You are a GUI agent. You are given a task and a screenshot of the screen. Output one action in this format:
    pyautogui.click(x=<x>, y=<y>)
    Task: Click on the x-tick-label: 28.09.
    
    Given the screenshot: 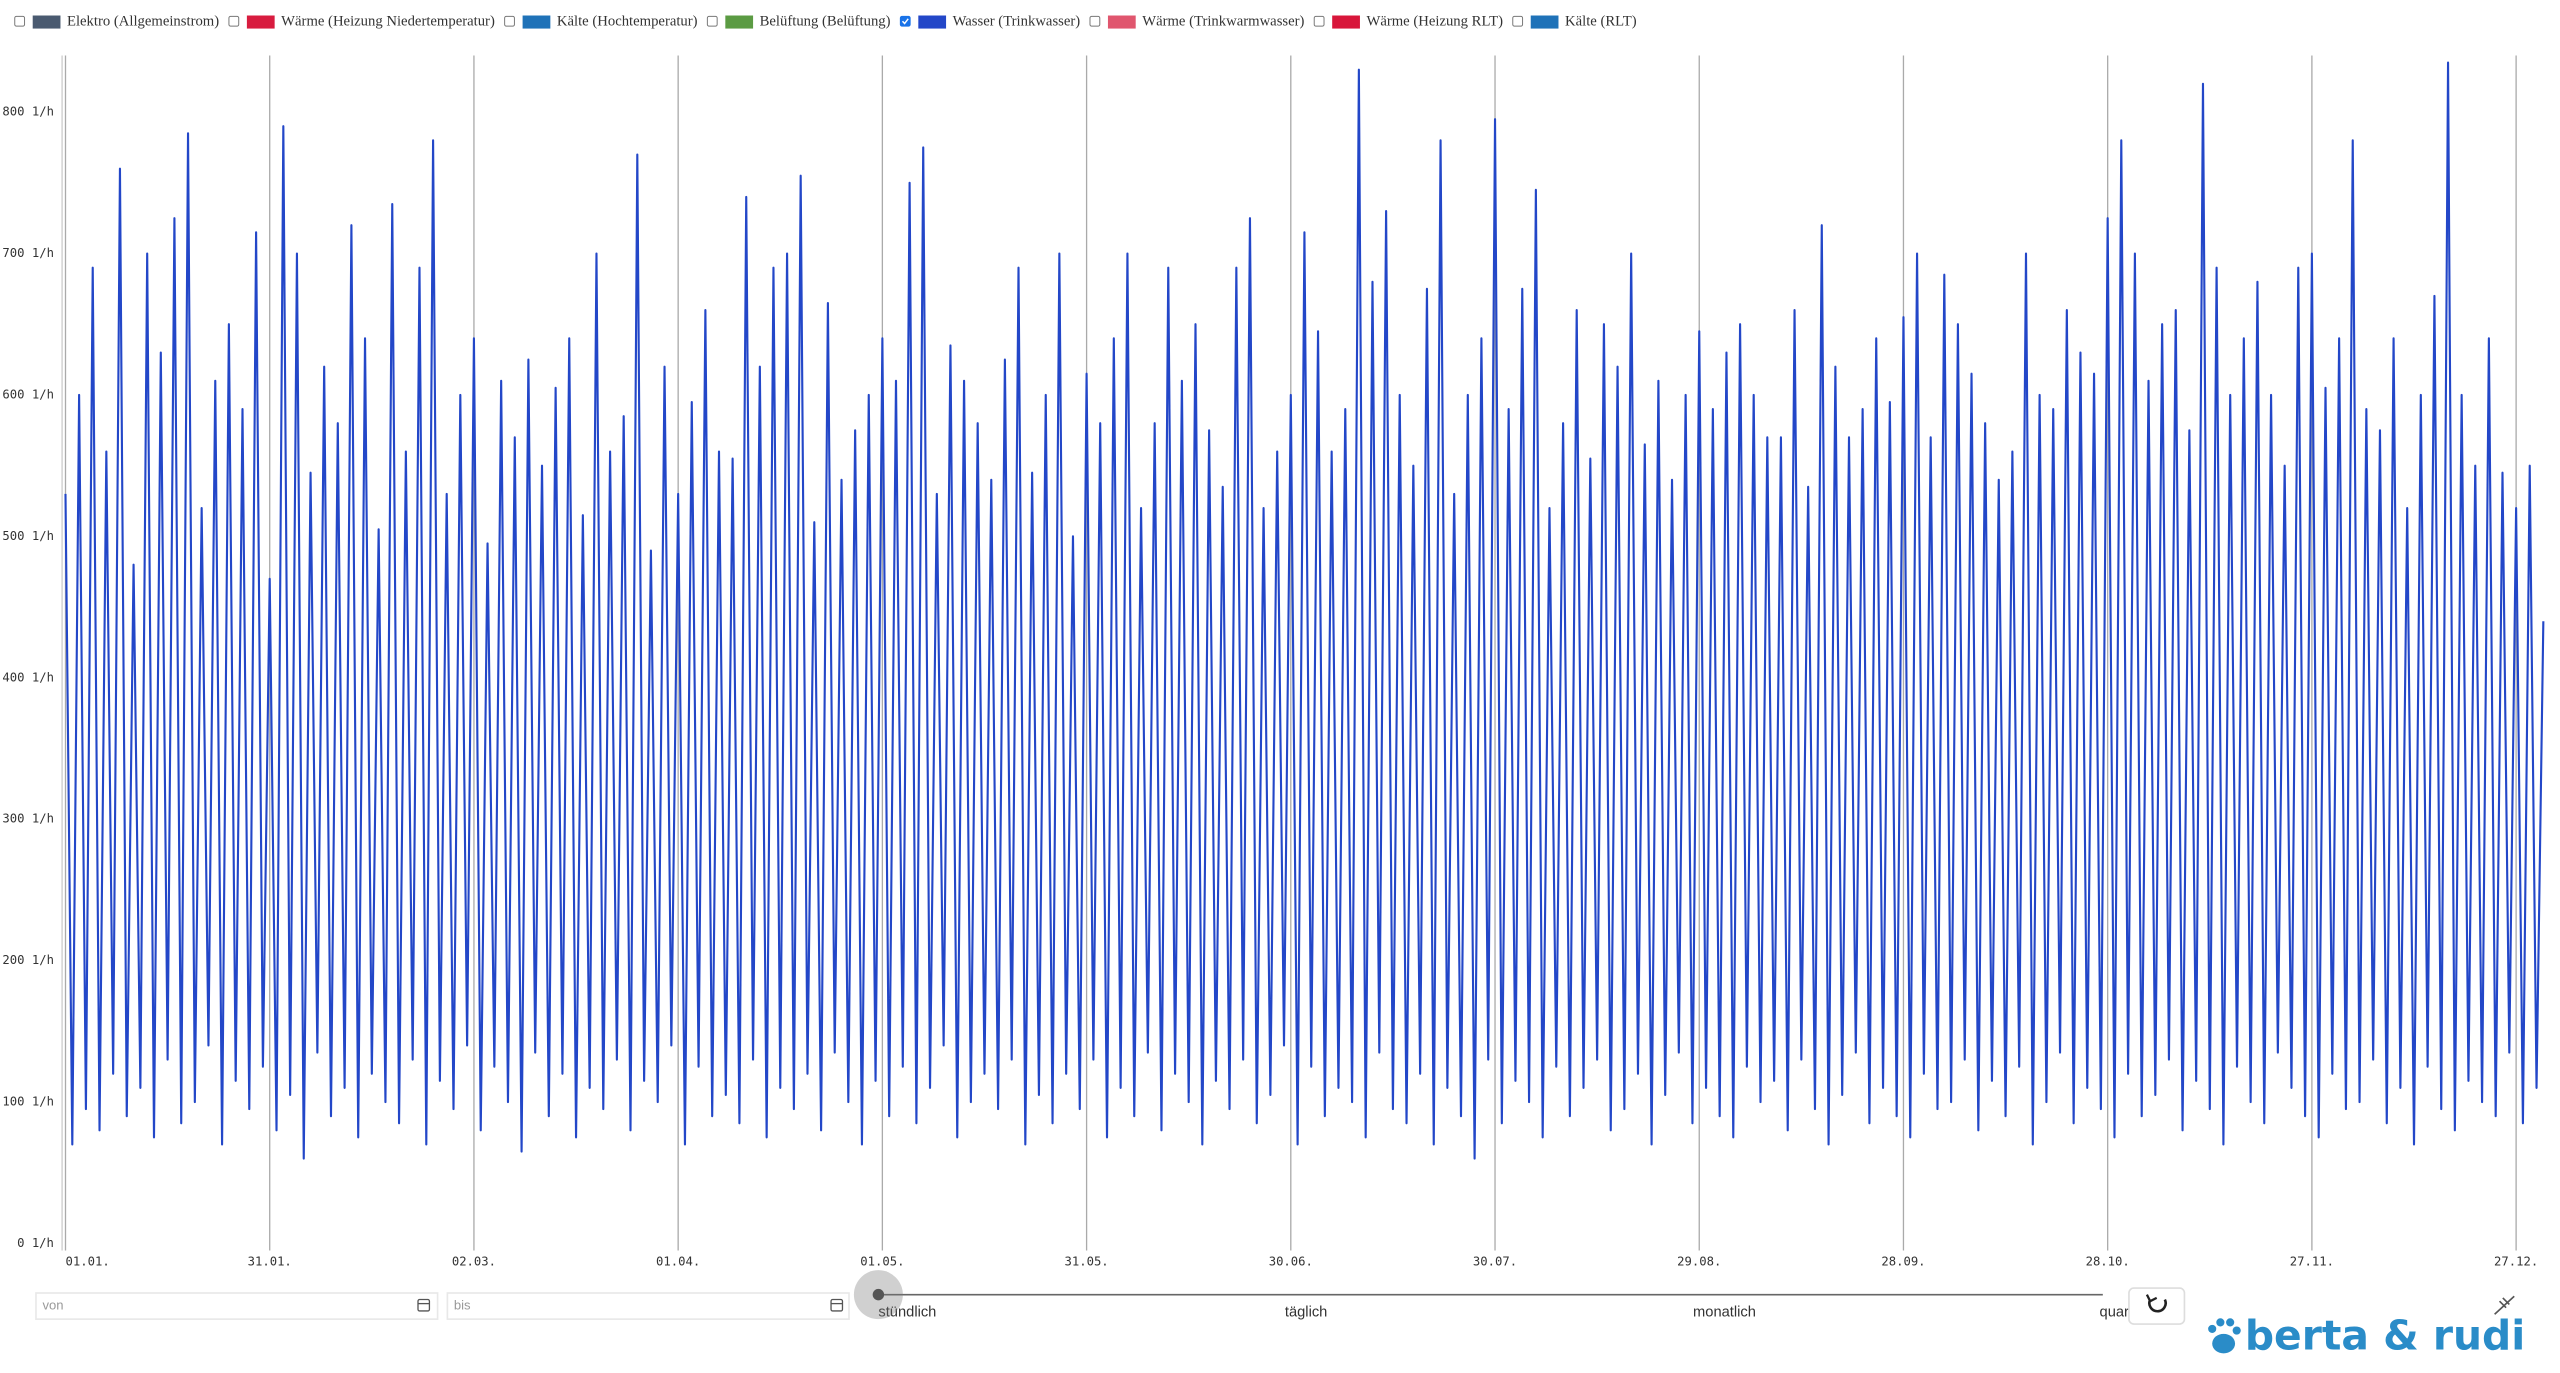 What is the action you would take?
    pyautogui.click(x=1903, y=1261)
    